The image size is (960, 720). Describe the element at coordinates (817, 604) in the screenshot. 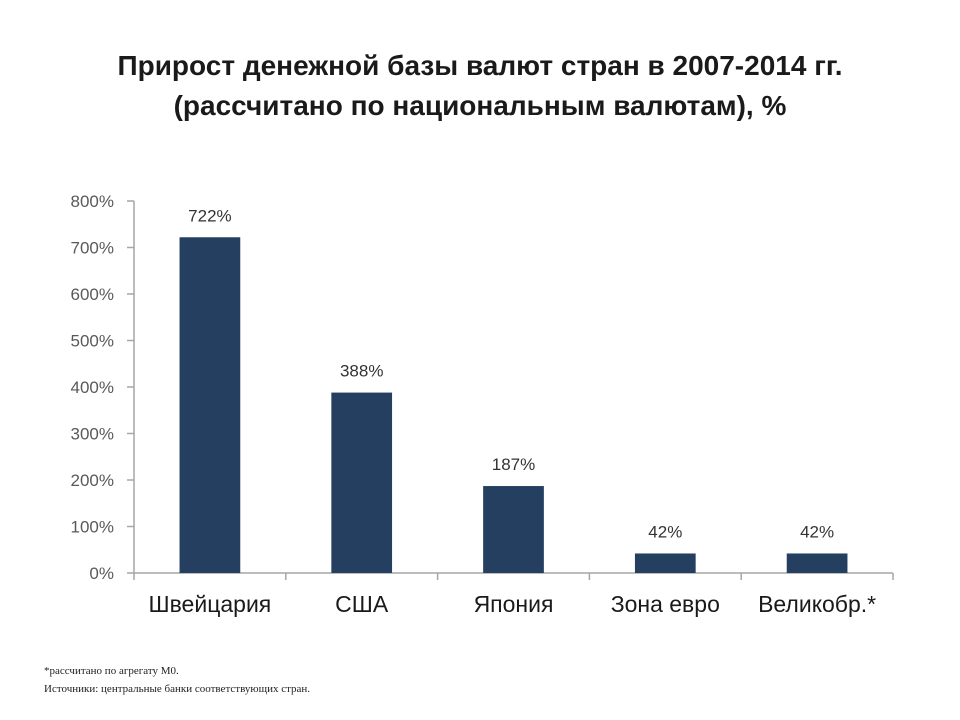

I see `x-category-label: Великобр.*` at that location.